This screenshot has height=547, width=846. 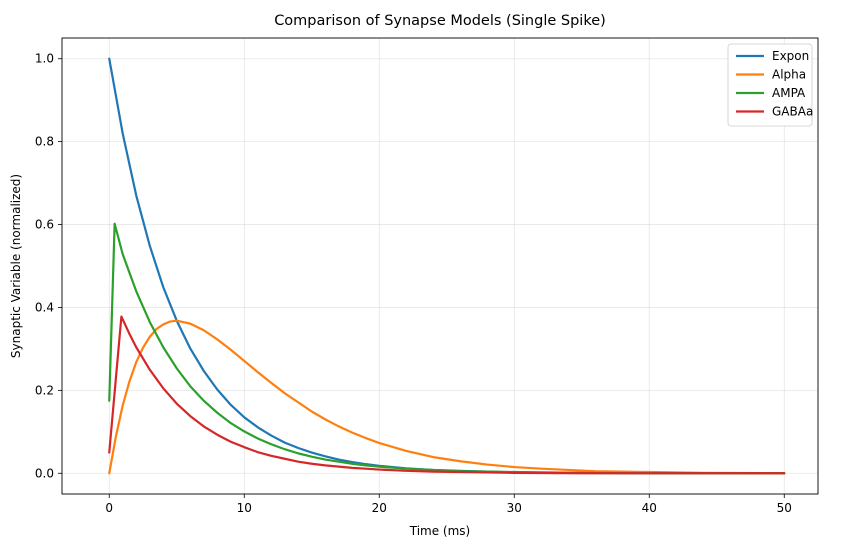 What do you see at coordinates (514, 508) in the screenshot?
I see `x-tick-label: 30` at bounding box center [514, 508].